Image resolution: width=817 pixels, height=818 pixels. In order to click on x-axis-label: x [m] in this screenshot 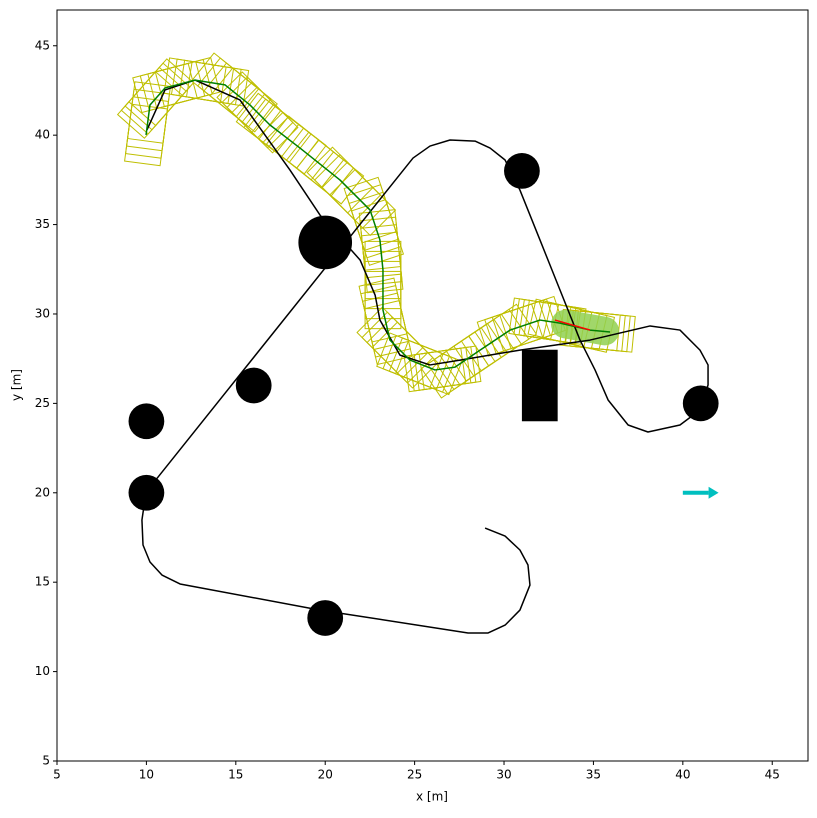, I will do `click(432, 797)`.